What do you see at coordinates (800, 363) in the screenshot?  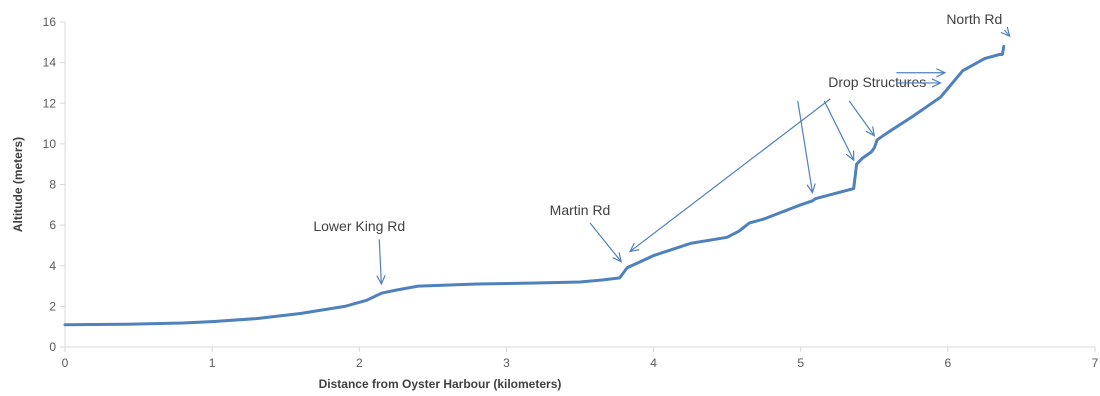 I see `x-tick-label: 5` at bounding box center [800, 363].